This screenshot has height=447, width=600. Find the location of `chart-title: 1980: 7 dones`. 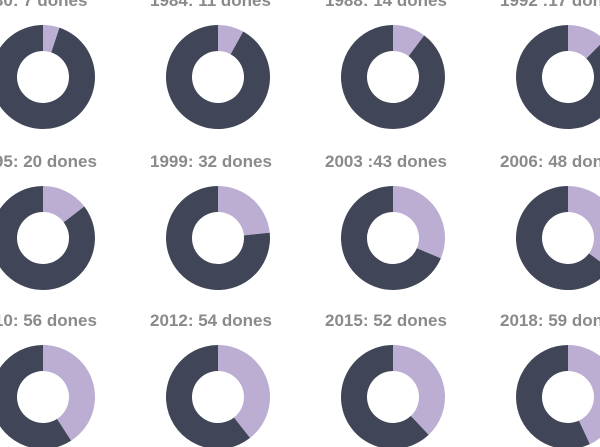

chart-title: 1980: 7 dones is located at coordinates (44, 5).